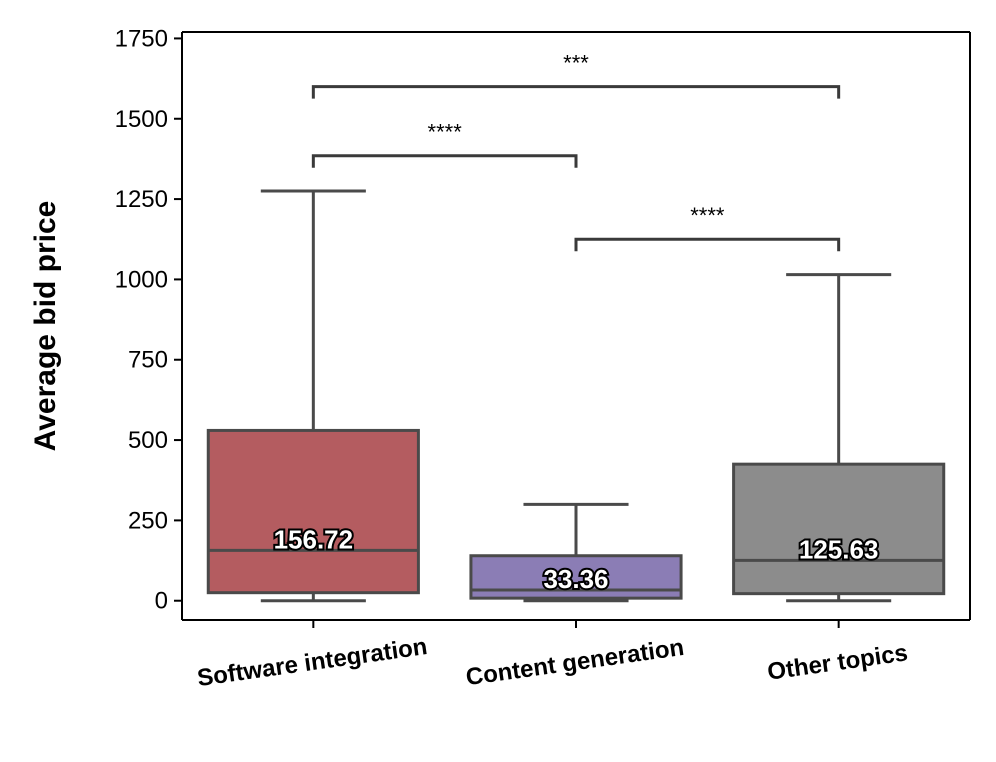  Describe the element at coordinates (148, 360) in the screenshot. I see `y-tick-label: 750` at that location.